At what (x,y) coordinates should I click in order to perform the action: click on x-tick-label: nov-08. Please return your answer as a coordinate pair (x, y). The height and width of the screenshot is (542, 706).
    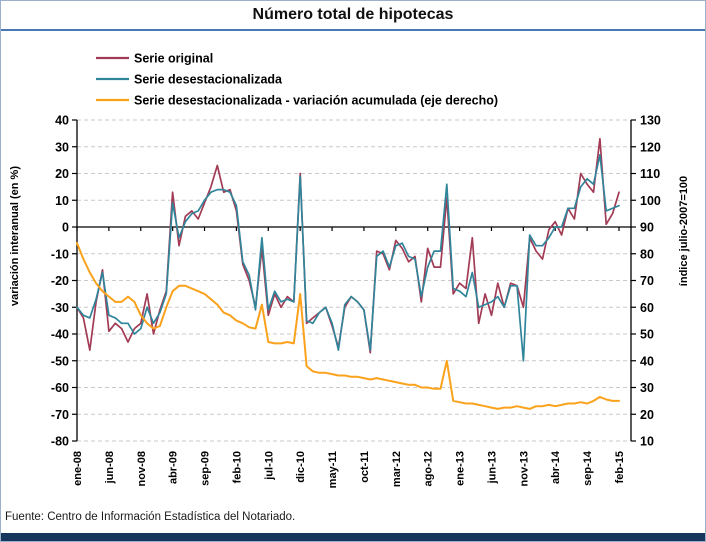
    Looking at the image, I should click on (142, 468).